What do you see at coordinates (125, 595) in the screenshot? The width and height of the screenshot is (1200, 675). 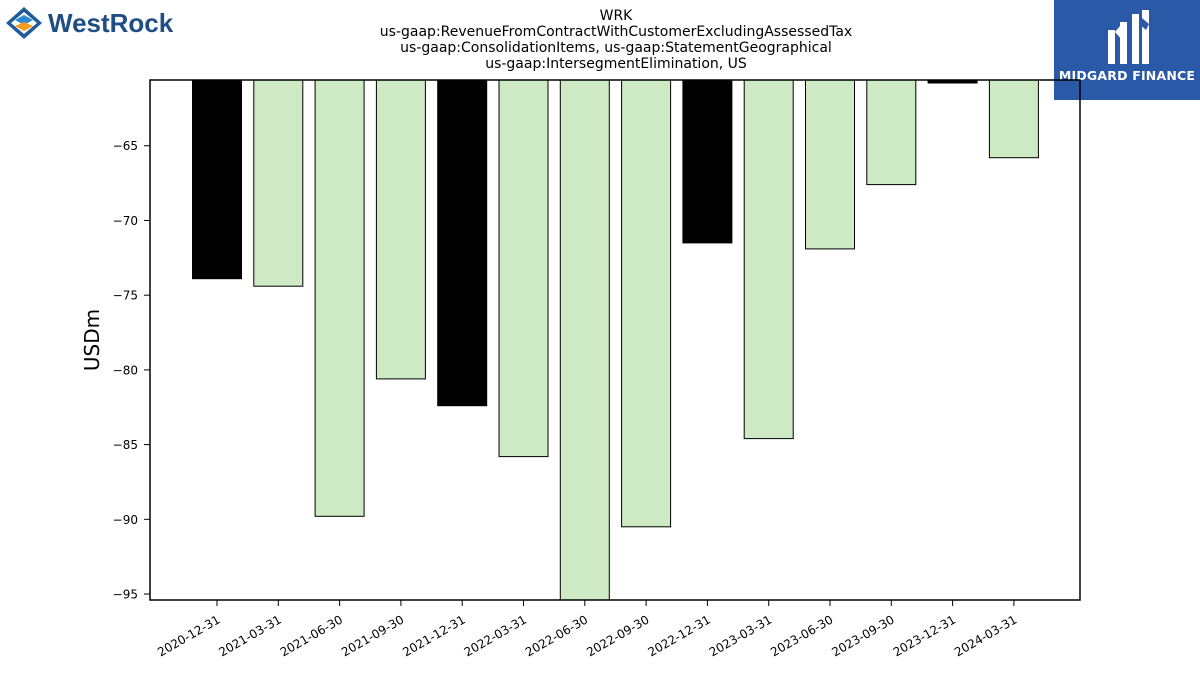 I see `y-tick-label: −95` at bounding box center [125, 595].